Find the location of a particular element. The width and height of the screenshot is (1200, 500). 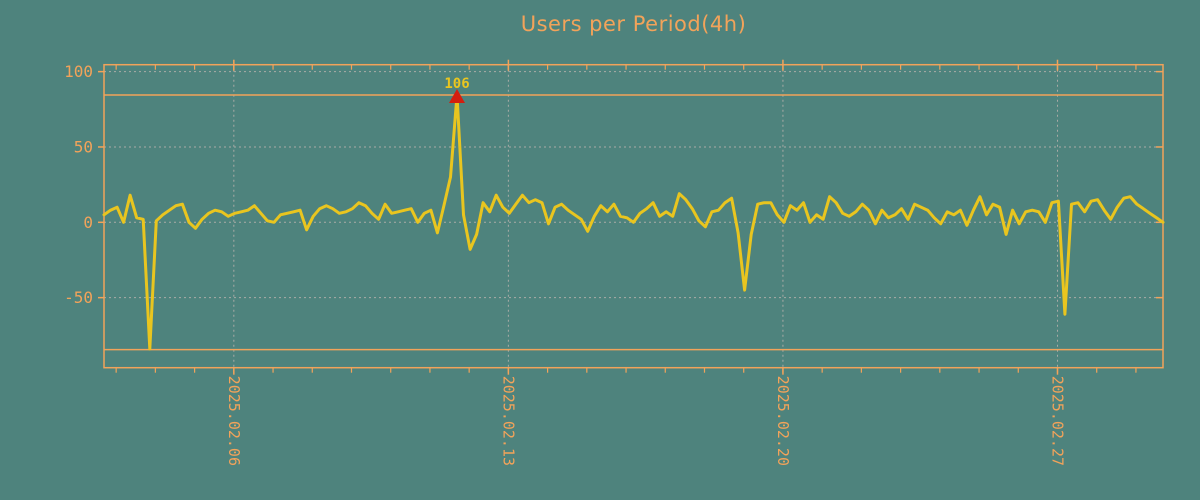

x-axis-label: 2025.02.13 is located at coordinates (508, 421).